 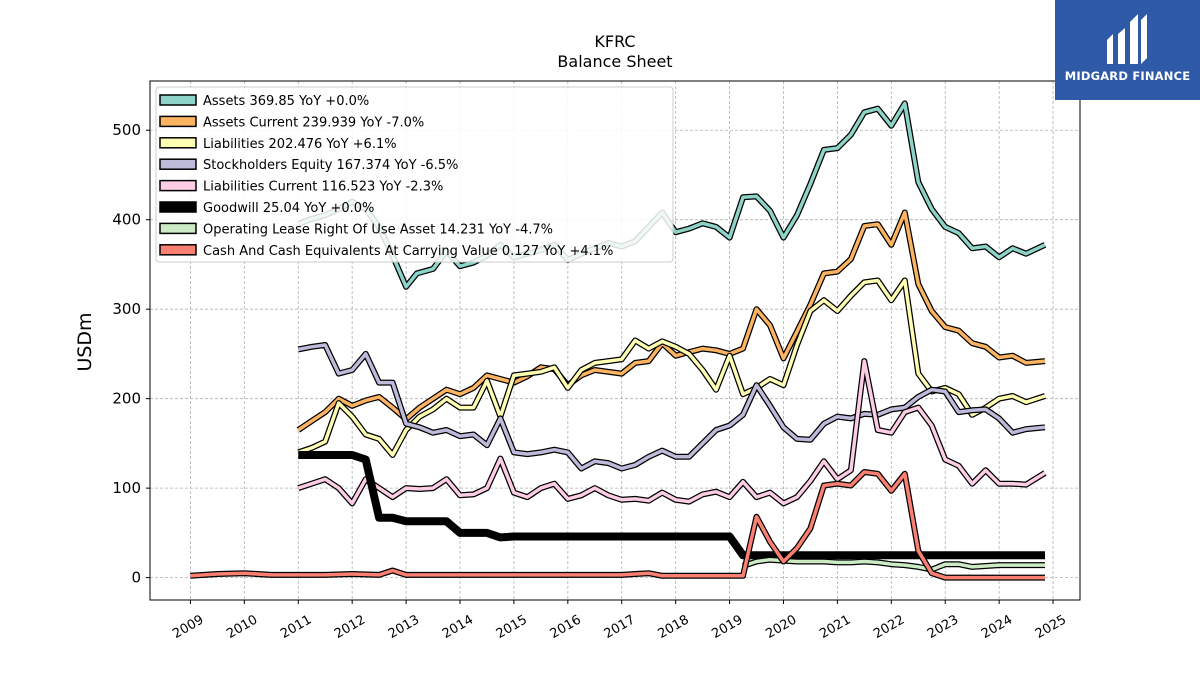 I want to click on y-tick-label: 500, so click(x=126, y=130).